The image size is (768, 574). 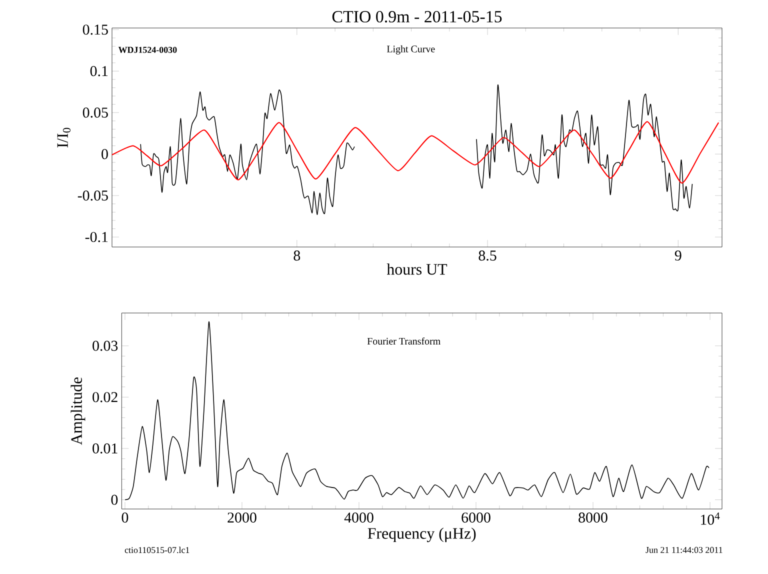 I want to click on text: Jun 21 11:44:03 2011, so click(x=684, y=550).